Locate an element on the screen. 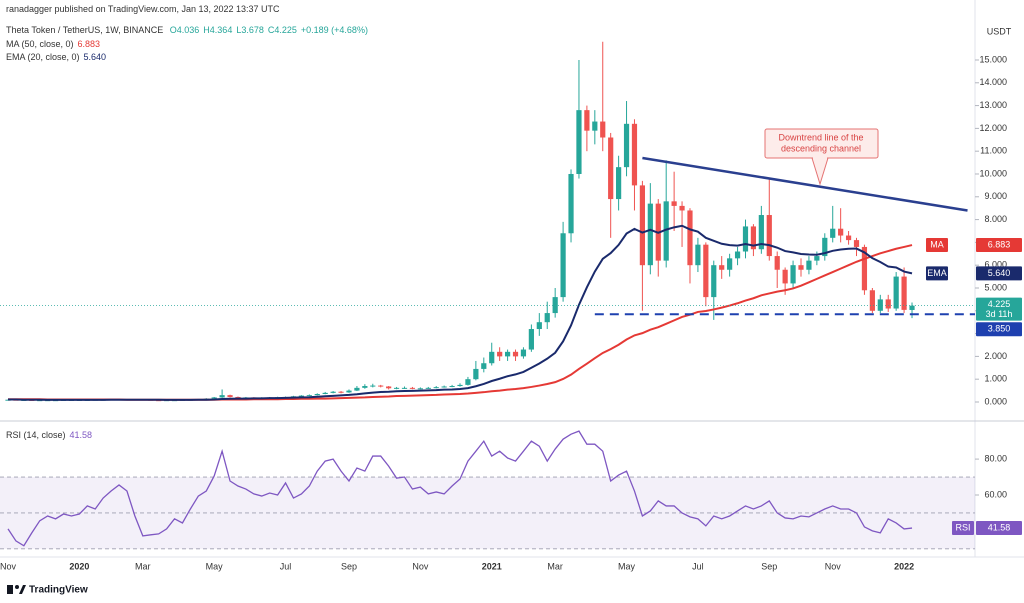  callout-text: descending channel is located at coordinates (821, 148).